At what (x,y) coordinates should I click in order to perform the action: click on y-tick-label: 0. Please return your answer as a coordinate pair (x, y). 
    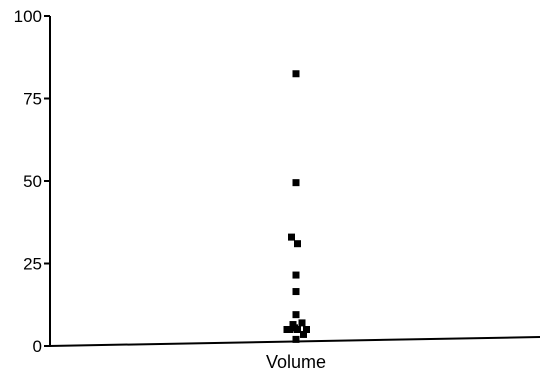
    Looking at the image, I should click on (37, 346).